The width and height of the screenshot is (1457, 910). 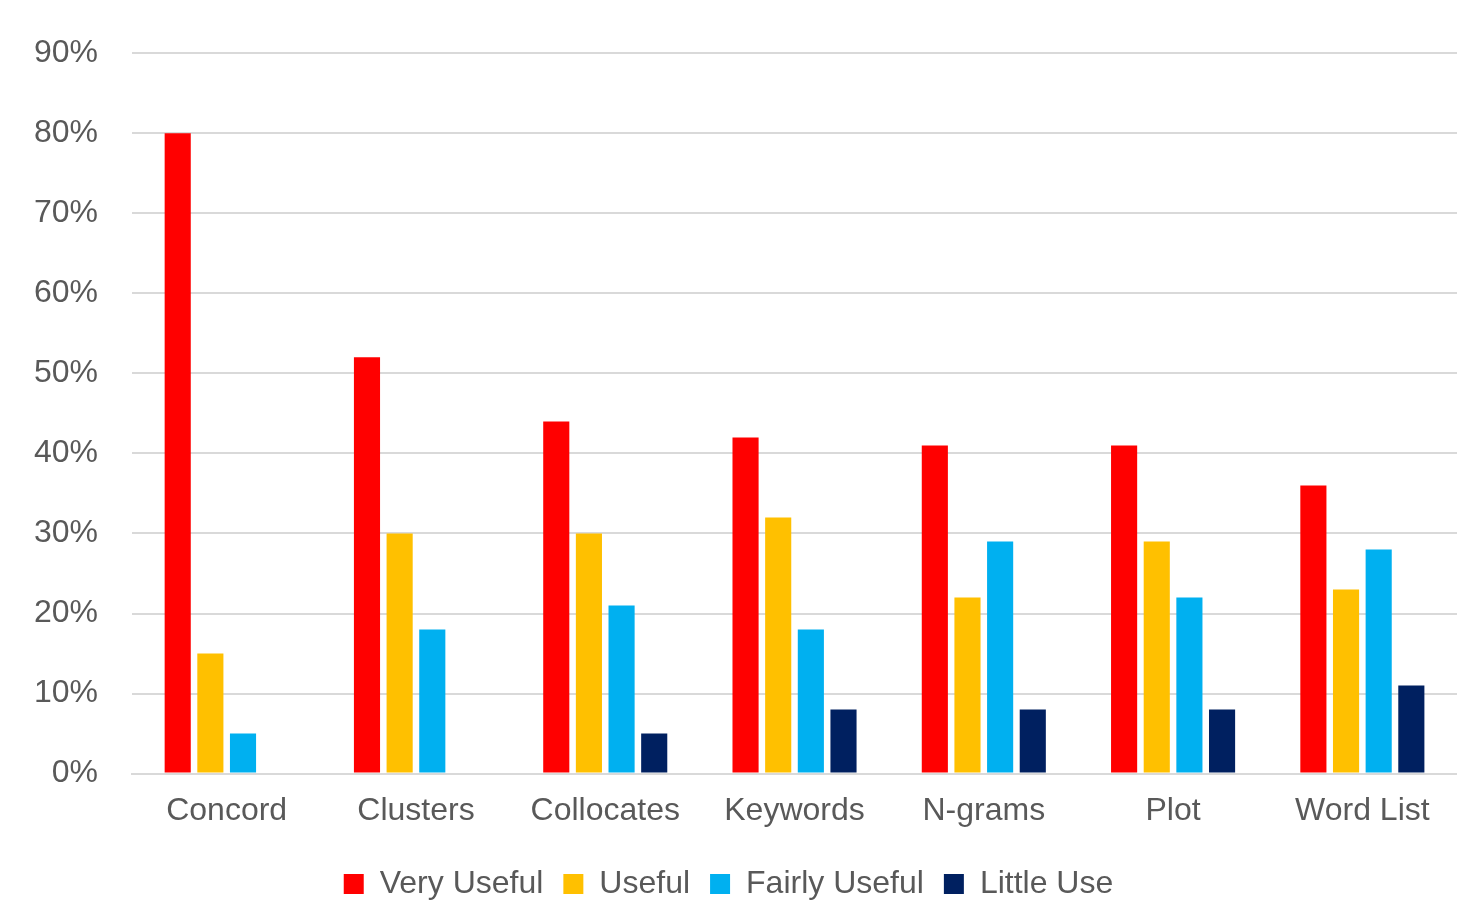 What do you see at coordinates (605, 808) in the screenshot?
I see `x-tick-label: Collocates` at bounding box center [605, 808].